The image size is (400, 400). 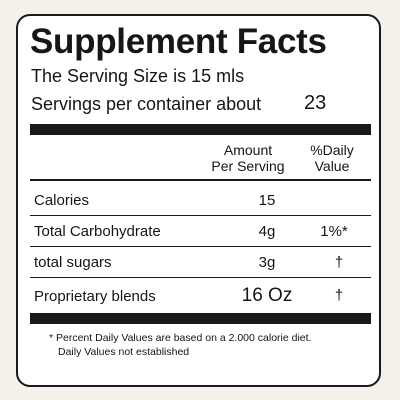 What do you see at coordinates (267, 262) in the screenshot?
I see `row-amount-total-sugars: 3g` at bounding box center [267, 262].